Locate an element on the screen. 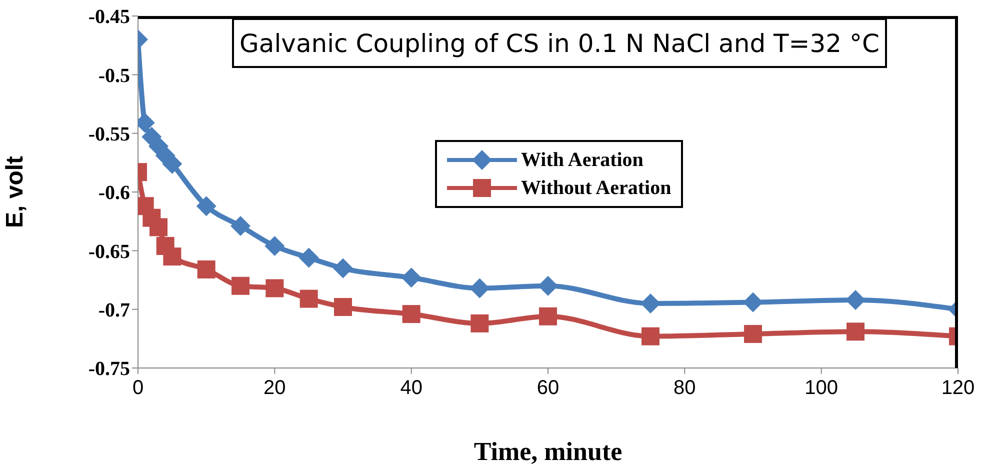  y-tick-label: -0.55 is located at coordinates (109, 134).